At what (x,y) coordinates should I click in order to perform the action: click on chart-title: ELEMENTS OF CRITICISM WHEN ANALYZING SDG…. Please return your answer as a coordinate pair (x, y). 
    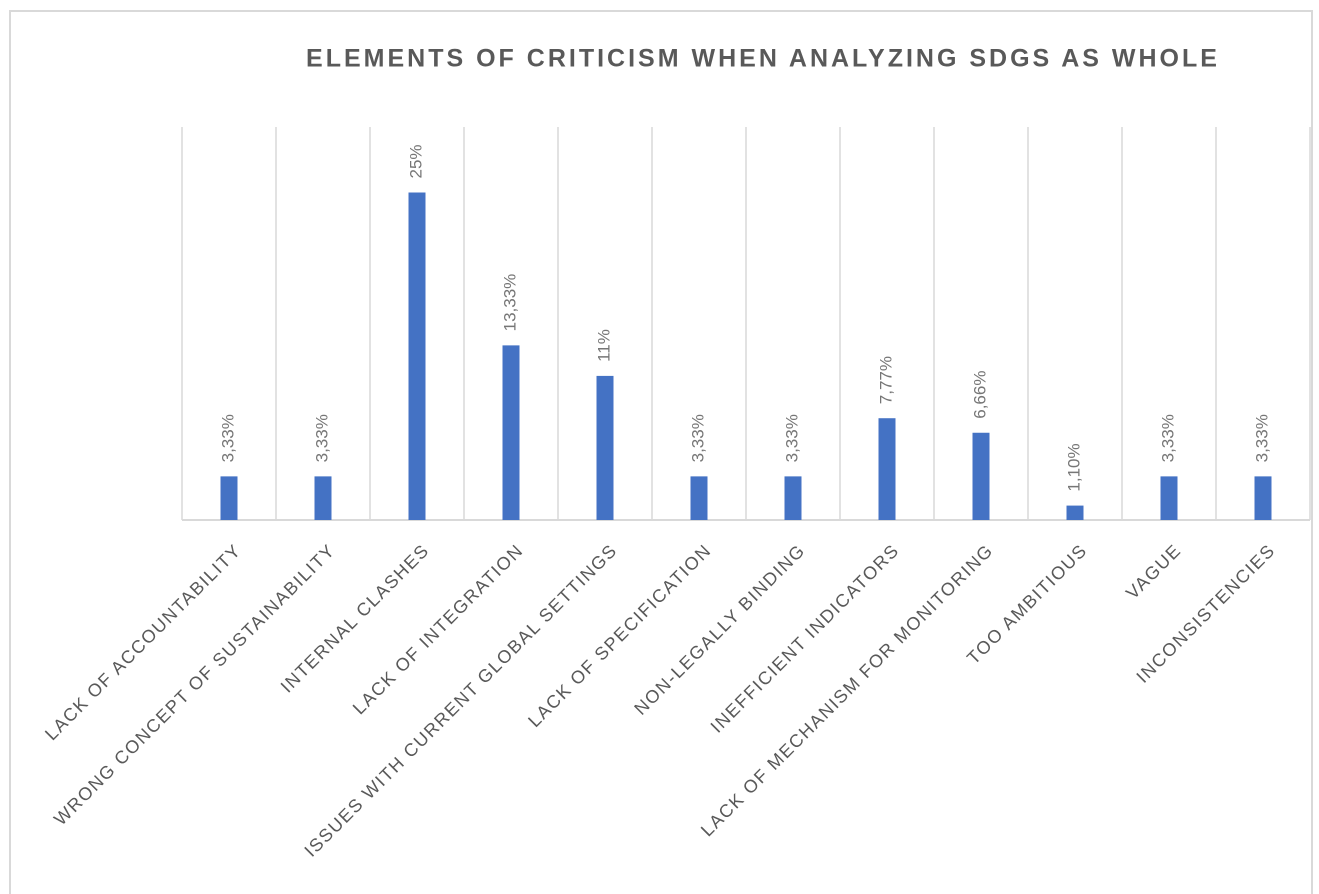
    Looking at the image, I should click on (763, 59).